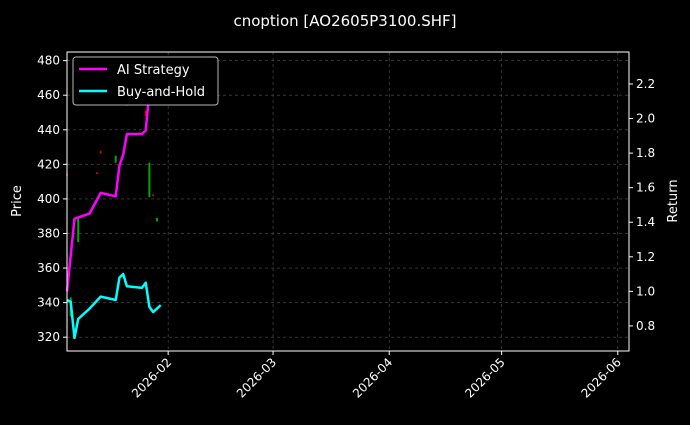  What do you see at coordinates (48, 233) in the screenshot?
I see `y-tick-label: 380` at bounding box center [48, 233].